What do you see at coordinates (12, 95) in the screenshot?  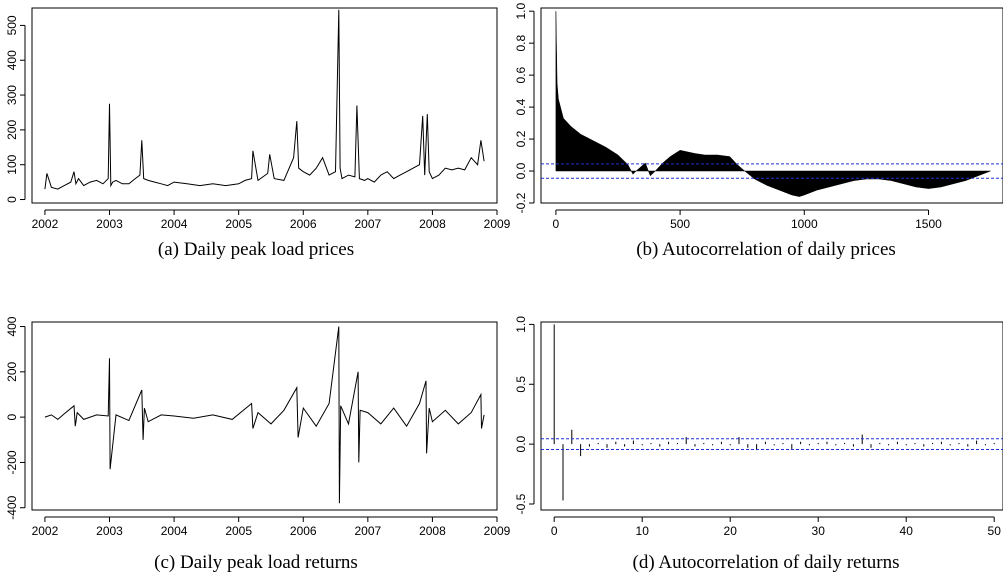 I see `y-tick-label: 300` at bounding box center [12, 95].